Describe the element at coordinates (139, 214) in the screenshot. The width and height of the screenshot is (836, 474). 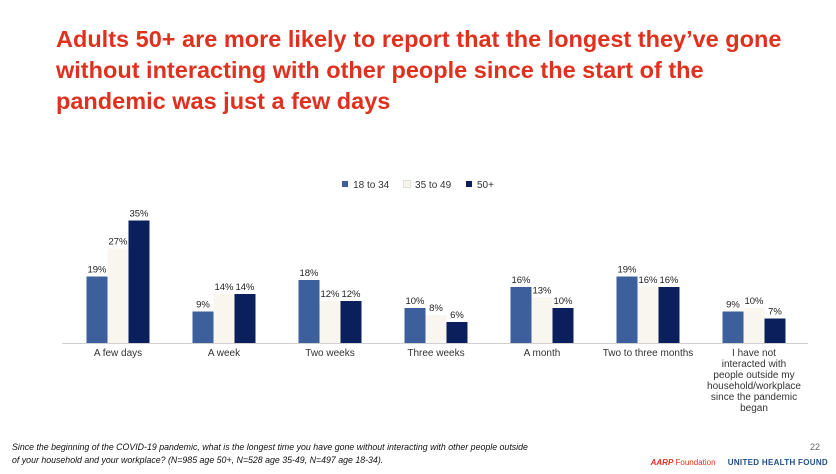
I see `data-label: 35%` at that location.